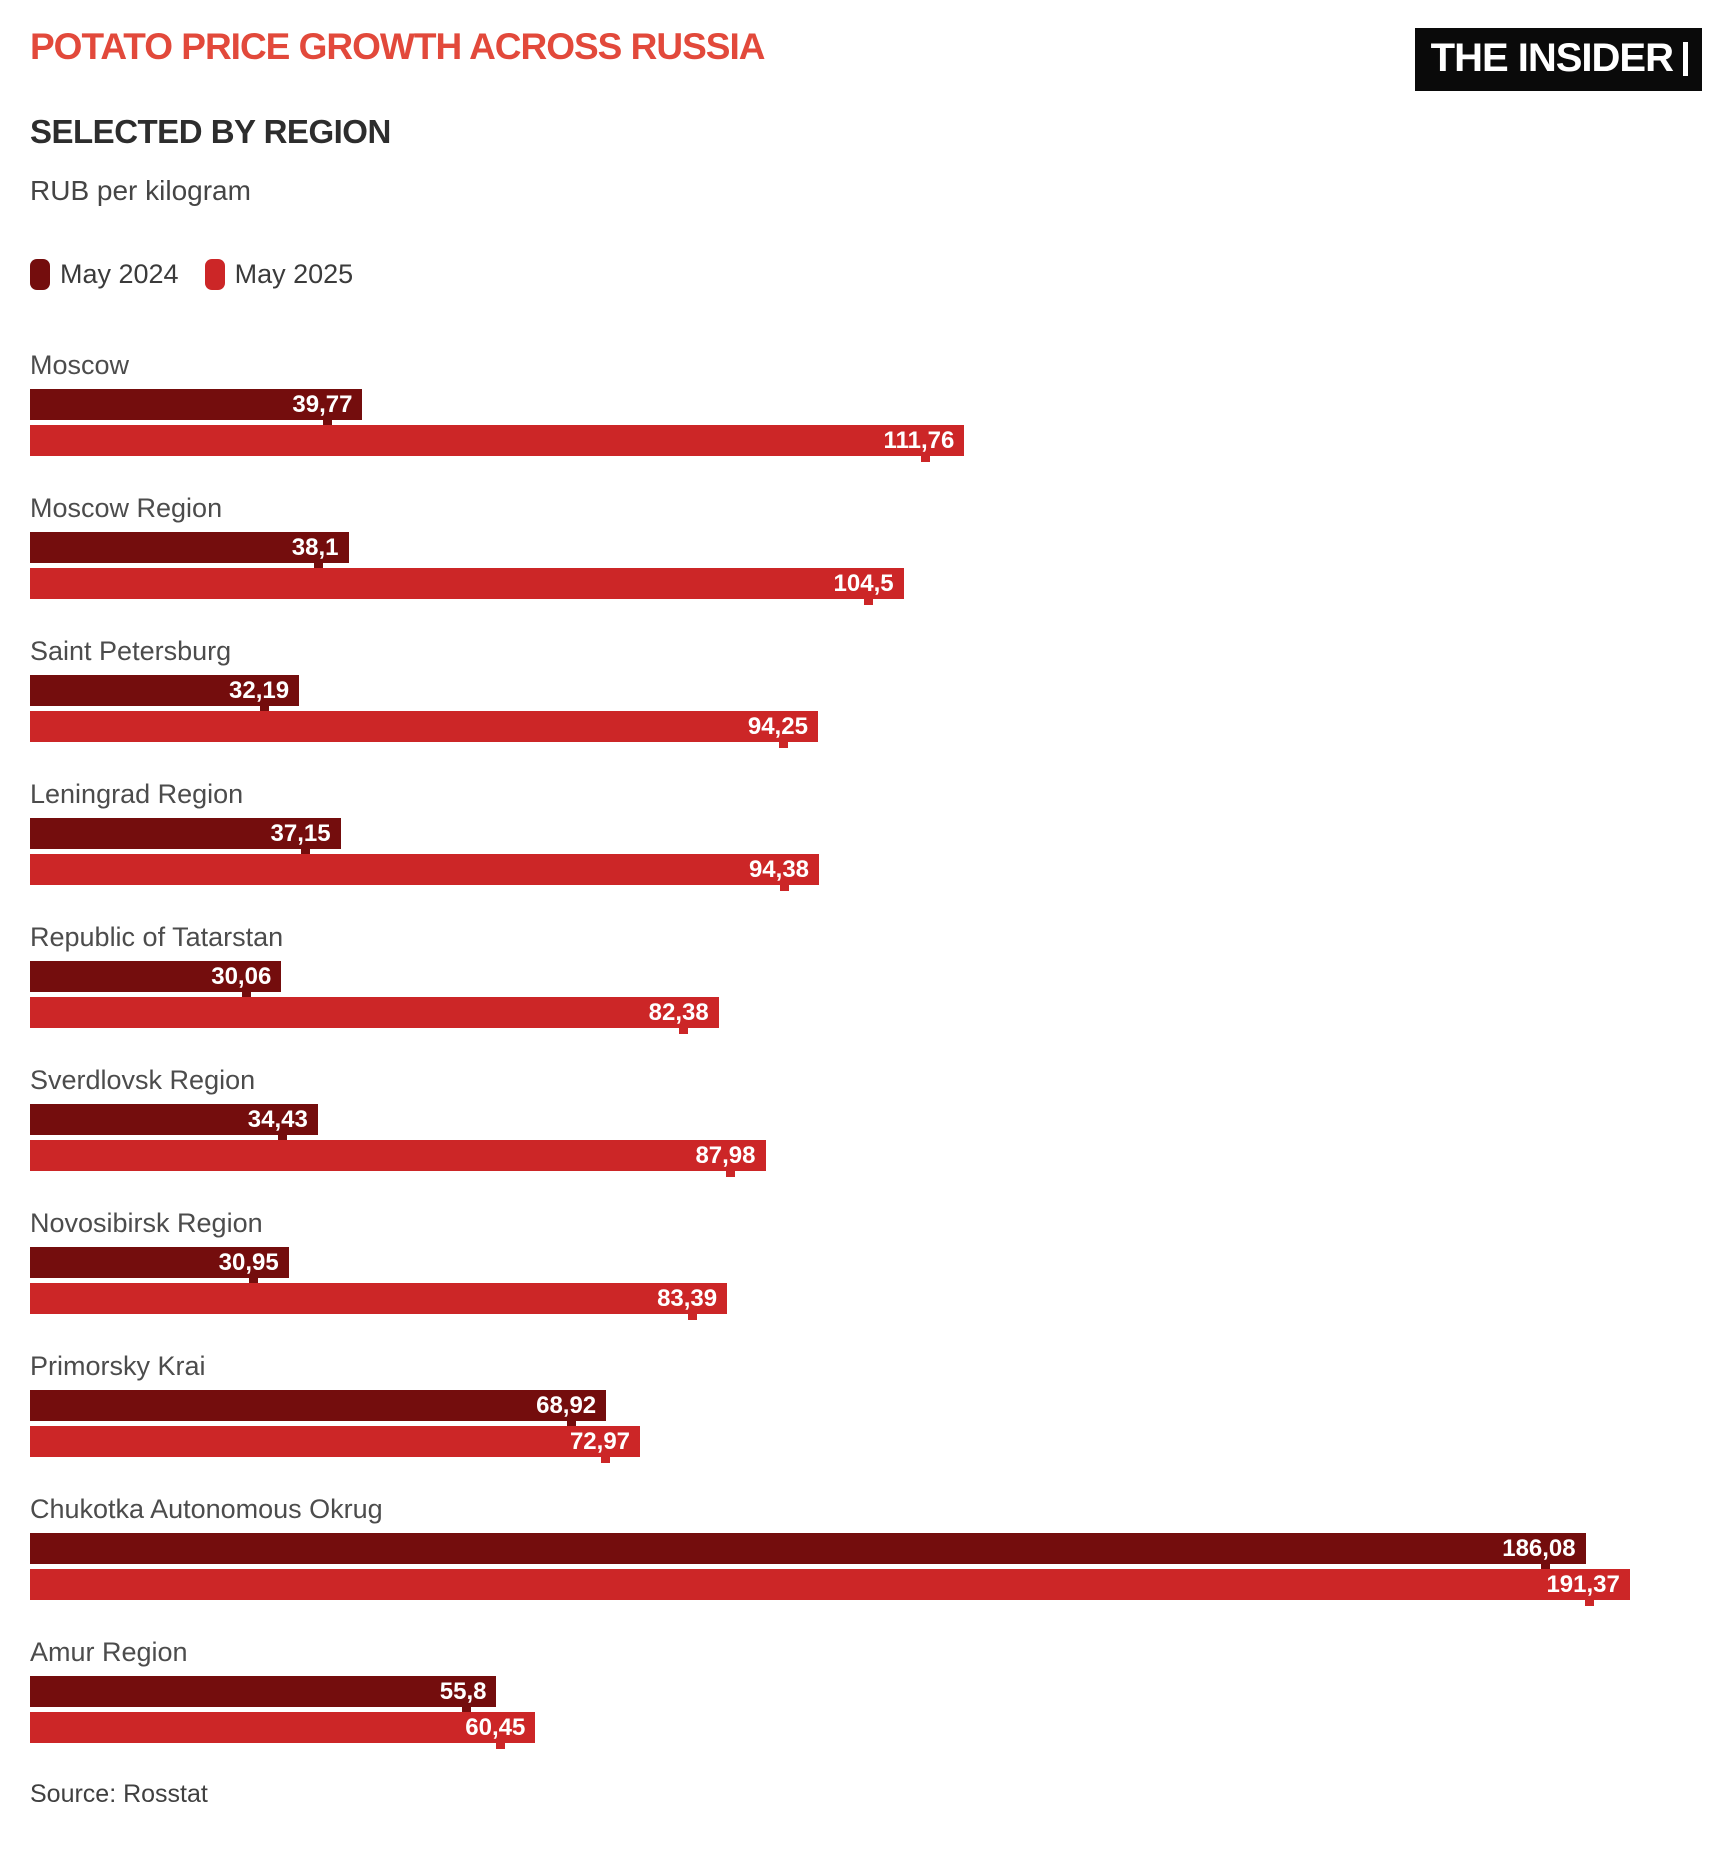 The image size is (1732, 1865). Describe the element at coordinates (174, 1122) in the screenshot. I see `bar-may-2024: 34,43` at that location.